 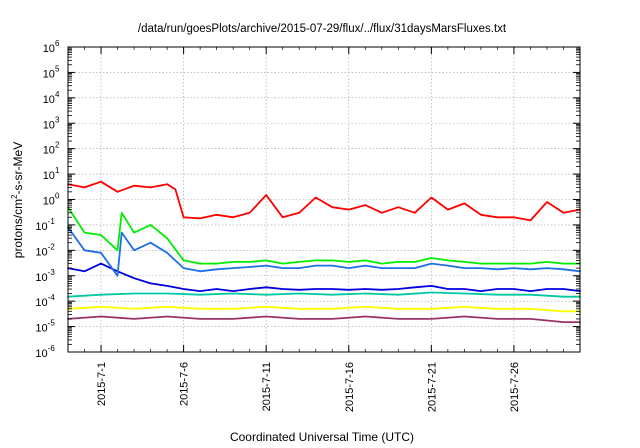 What do you see at coordinates (185, 384) in the screenshot?
I see `x-tick-label: 2015-7-6` at bounding box center [185, 384].